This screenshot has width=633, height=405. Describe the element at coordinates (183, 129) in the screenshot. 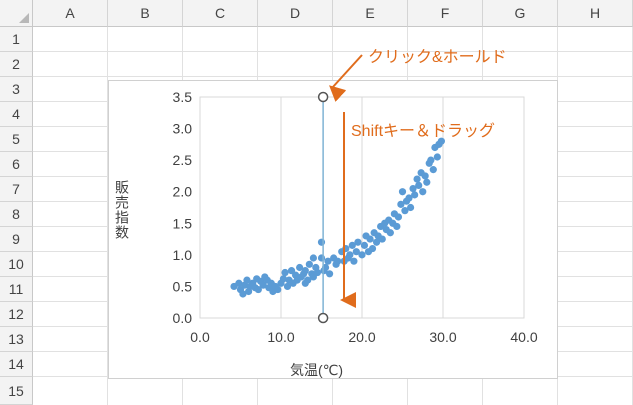

I see `y-tick-label: 3.0` at that location.